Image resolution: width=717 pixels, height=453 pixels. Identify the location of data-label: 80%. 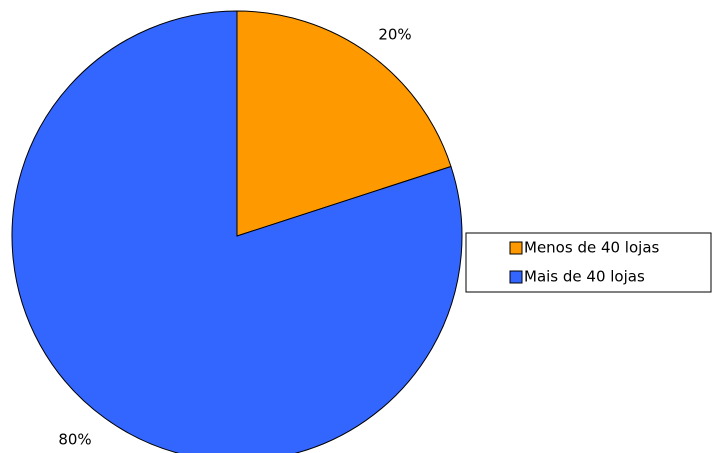
(74, 440).